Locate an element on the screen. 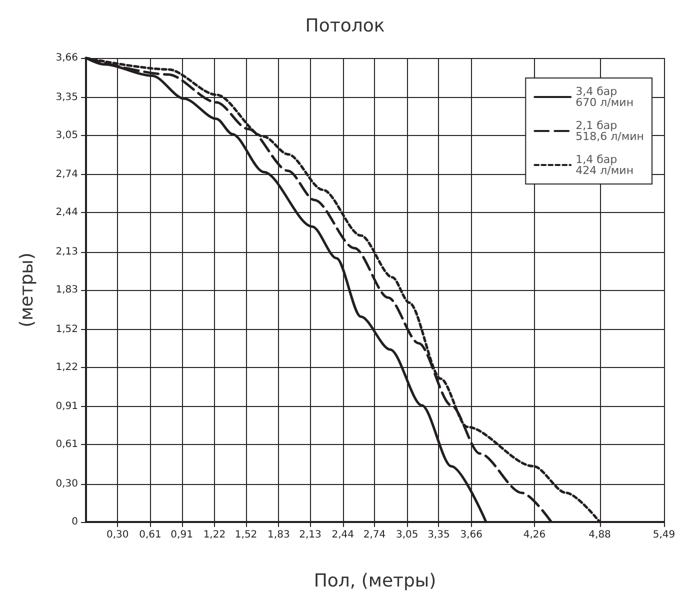 Image resolution: width=690 pixels, height=610 pixels. y-tick-label: 3,35 is located at coordinates (67, 97).